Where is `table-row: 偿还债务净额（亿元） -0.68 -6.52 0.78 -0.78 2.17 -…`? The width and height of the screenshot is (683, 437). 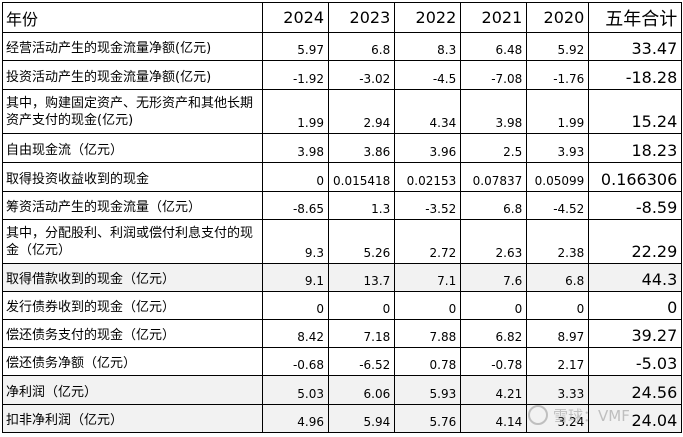 table-row: 偿还债务净额（亿元） -0.68 -6.52 0.78 -0.78 2.17 -… is located at coordinates (342, 361).